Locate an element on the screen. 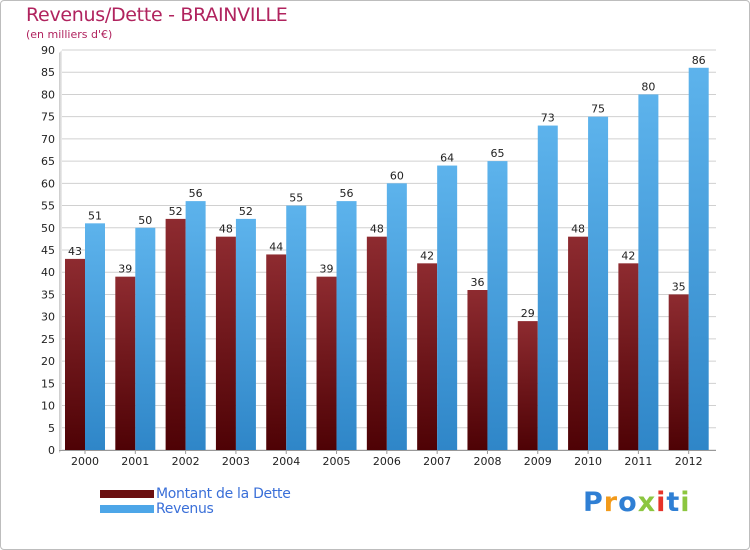  y-tick-label: 20 is located at coordinates (48, 361).